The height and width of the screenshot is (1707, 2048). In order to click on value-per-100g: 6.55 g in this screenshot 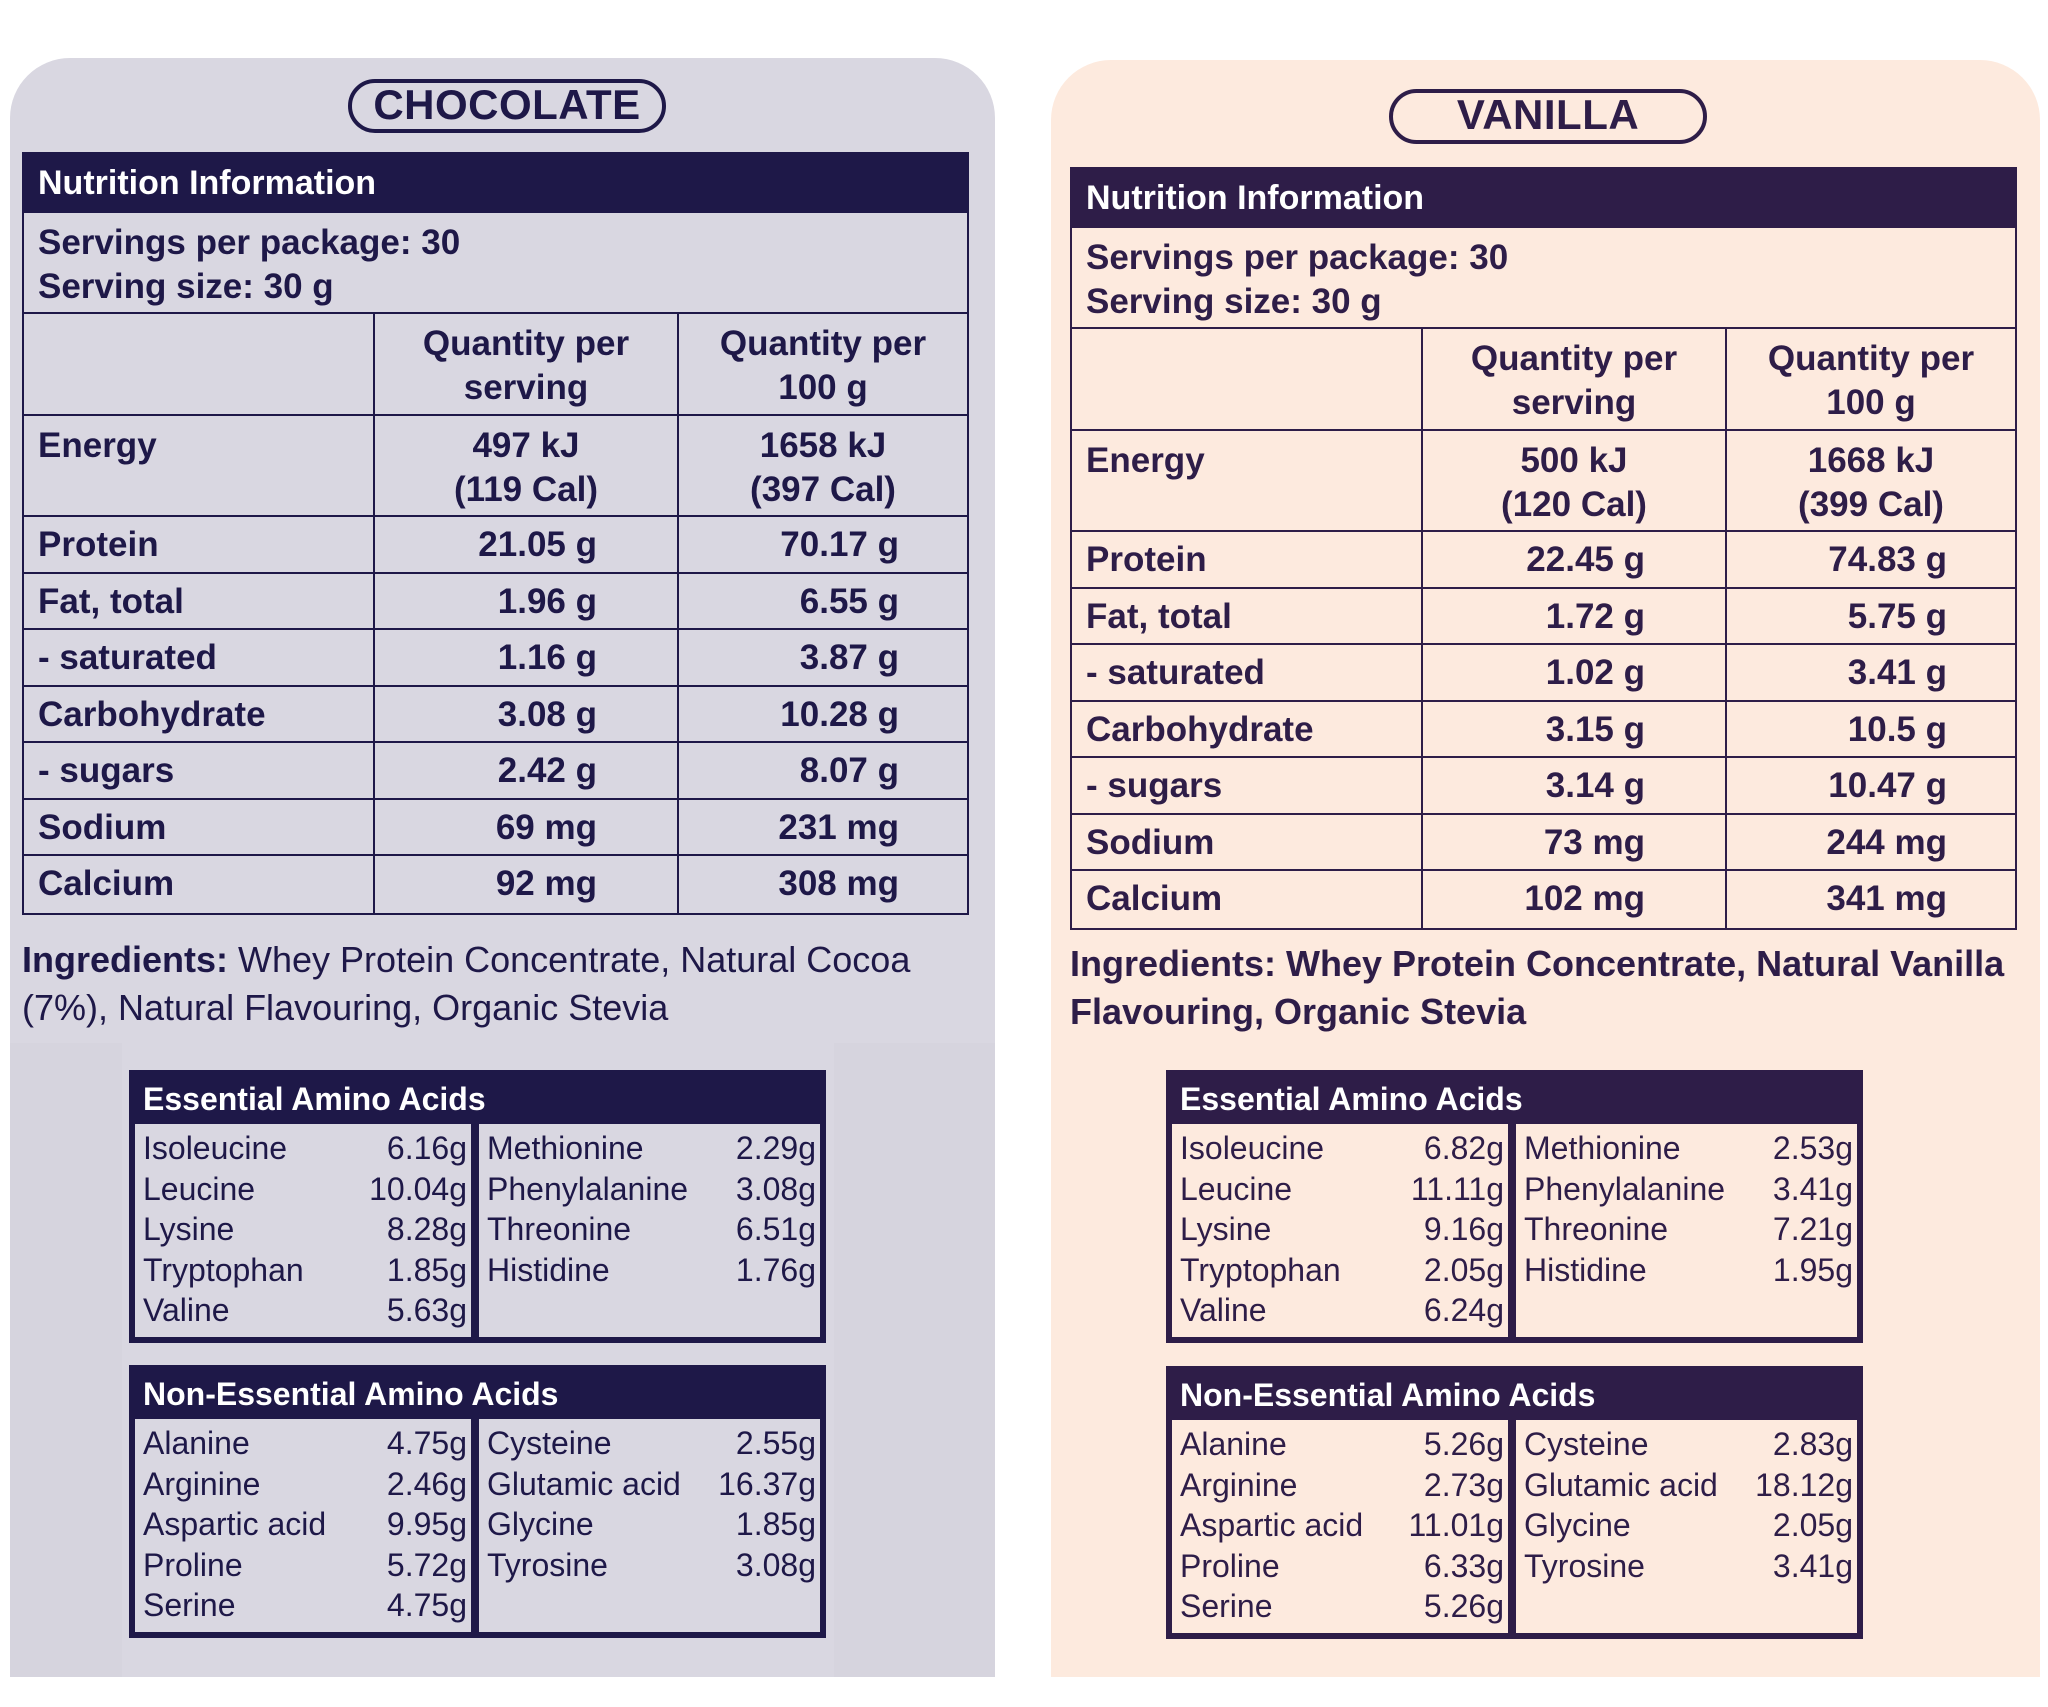, I will do `click(849, 601)`.